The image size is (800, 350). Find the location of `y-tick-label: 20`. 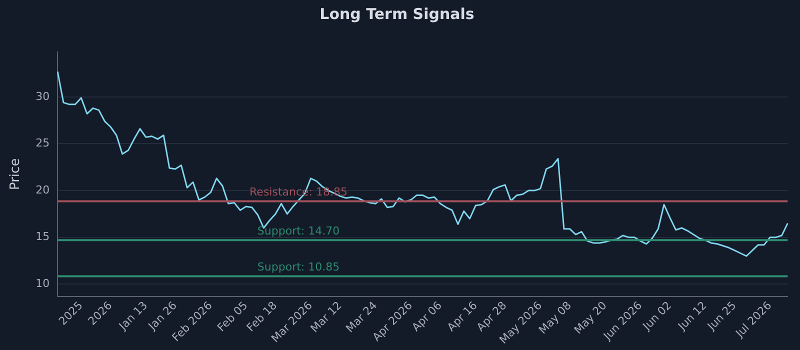

y-tick-label: 20 is located at coordinates (43, 189).